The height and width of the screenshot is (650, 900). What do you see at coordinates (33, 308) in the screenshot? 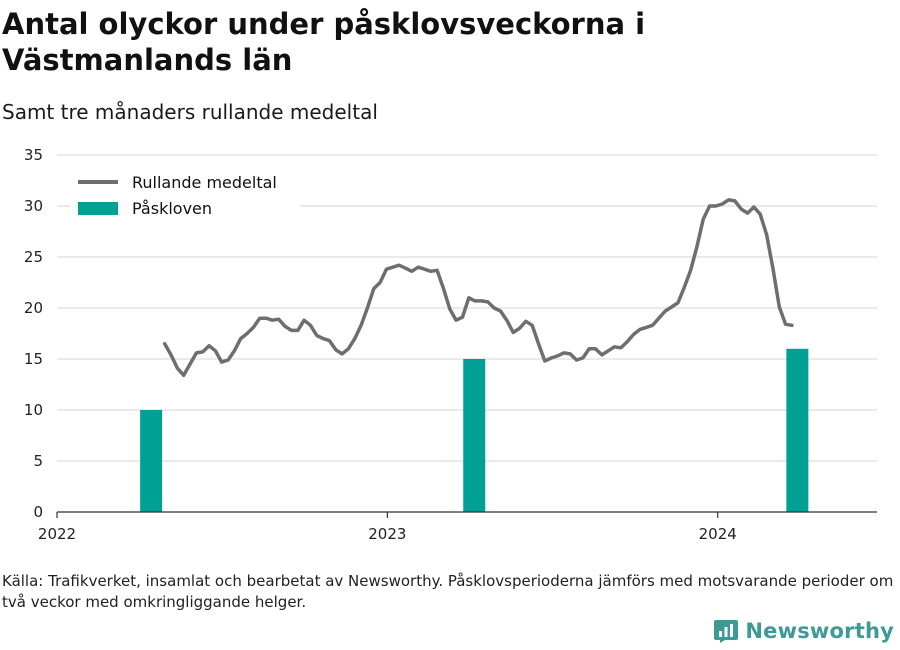
I see `y-tick-label: 20` at bounding box center [33, 308].